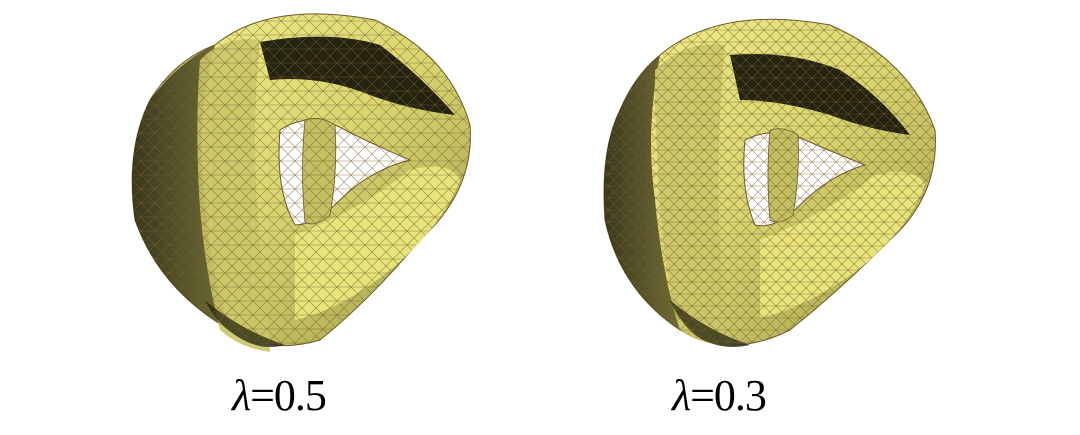 Image resolution: width=1080 pixels, height=435 pixels. I want to click on lambda-value: 0.5, so click(300, 395).